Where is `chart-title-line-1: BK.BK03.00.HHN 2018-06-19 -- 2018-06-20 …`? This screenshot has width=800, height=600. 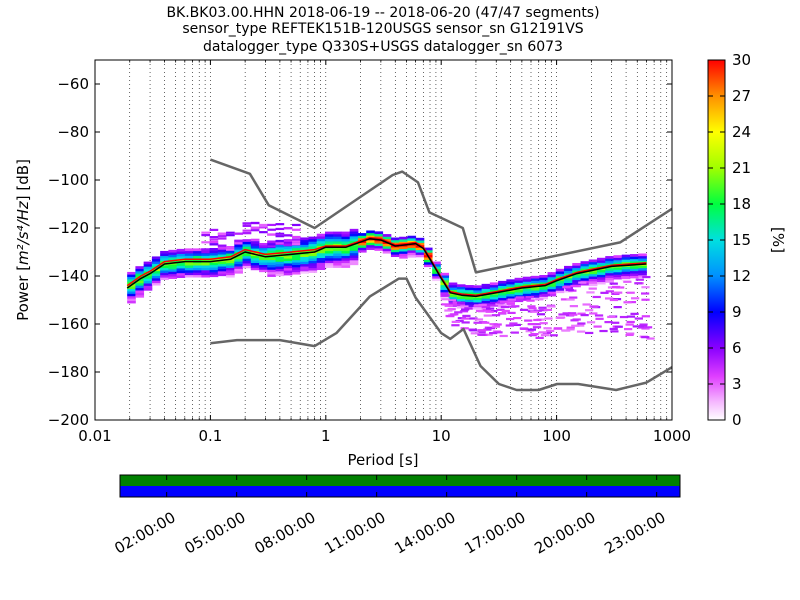
chart-title-line-1: BK.BK03.00.HHN 2018-06-19 -- 2018-06-20 … is located at coordinates (382, 13).